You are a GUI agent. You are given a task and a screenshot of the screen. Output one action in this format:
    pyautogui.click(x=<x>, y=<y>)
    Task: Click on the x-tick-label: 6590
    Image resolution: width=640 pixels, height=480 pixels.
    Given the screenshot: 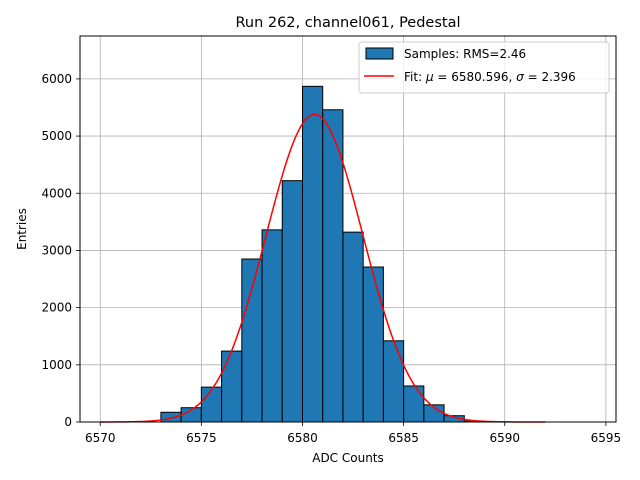 What is the action you would take?
    pyautogui.click(x=504, y=438)
    